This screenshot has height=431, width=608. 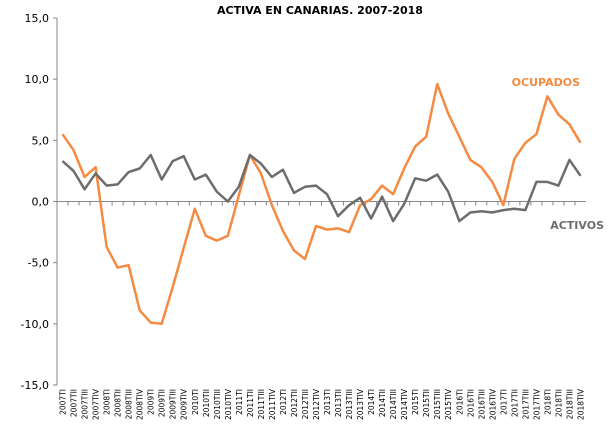 What do you see at coordinates (371, 402) in the screenshot?
I see `x-tick-label: 2014TI` at bounding box center [371, 402].